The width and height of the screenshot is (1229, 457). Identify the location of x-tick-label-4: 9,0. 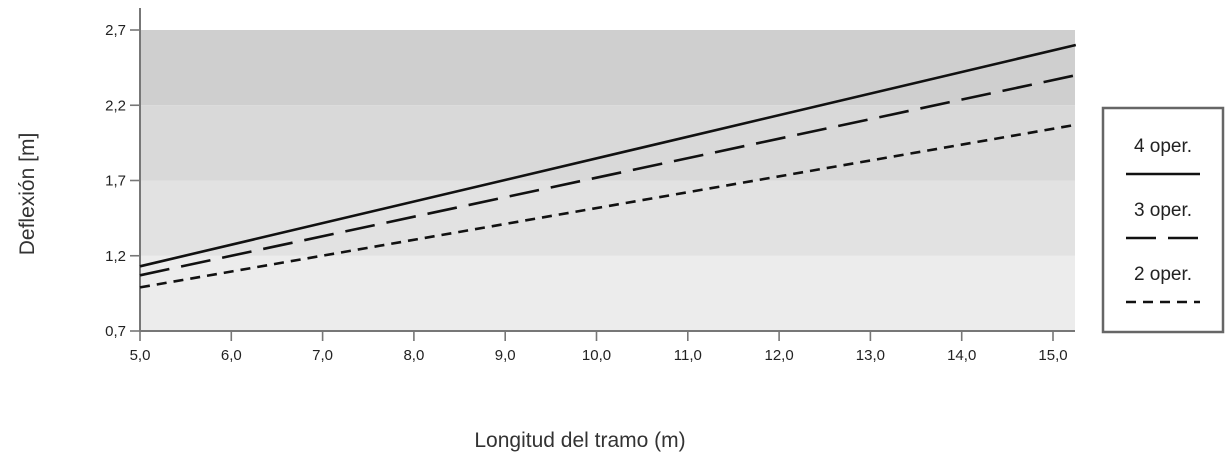
(505, 355).